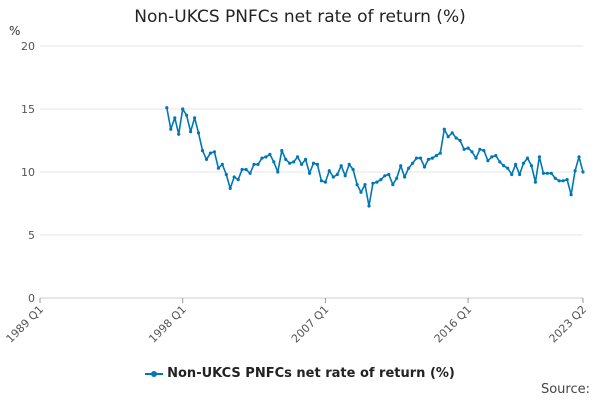 The image size is (600, 400). I want to click on source-label: Source:, so click(565, 389).